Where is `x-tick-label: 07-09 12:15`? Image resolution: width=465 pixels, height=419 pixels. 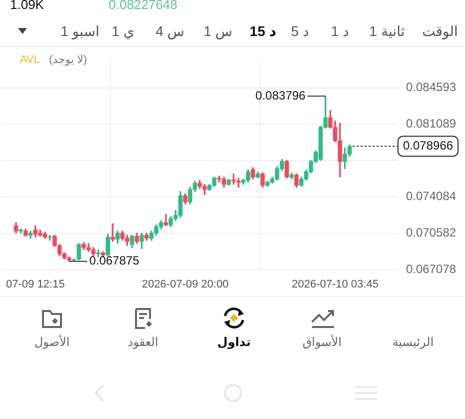
x-tick-label: 07-09 12:15 is located at coordinates (35, 284).